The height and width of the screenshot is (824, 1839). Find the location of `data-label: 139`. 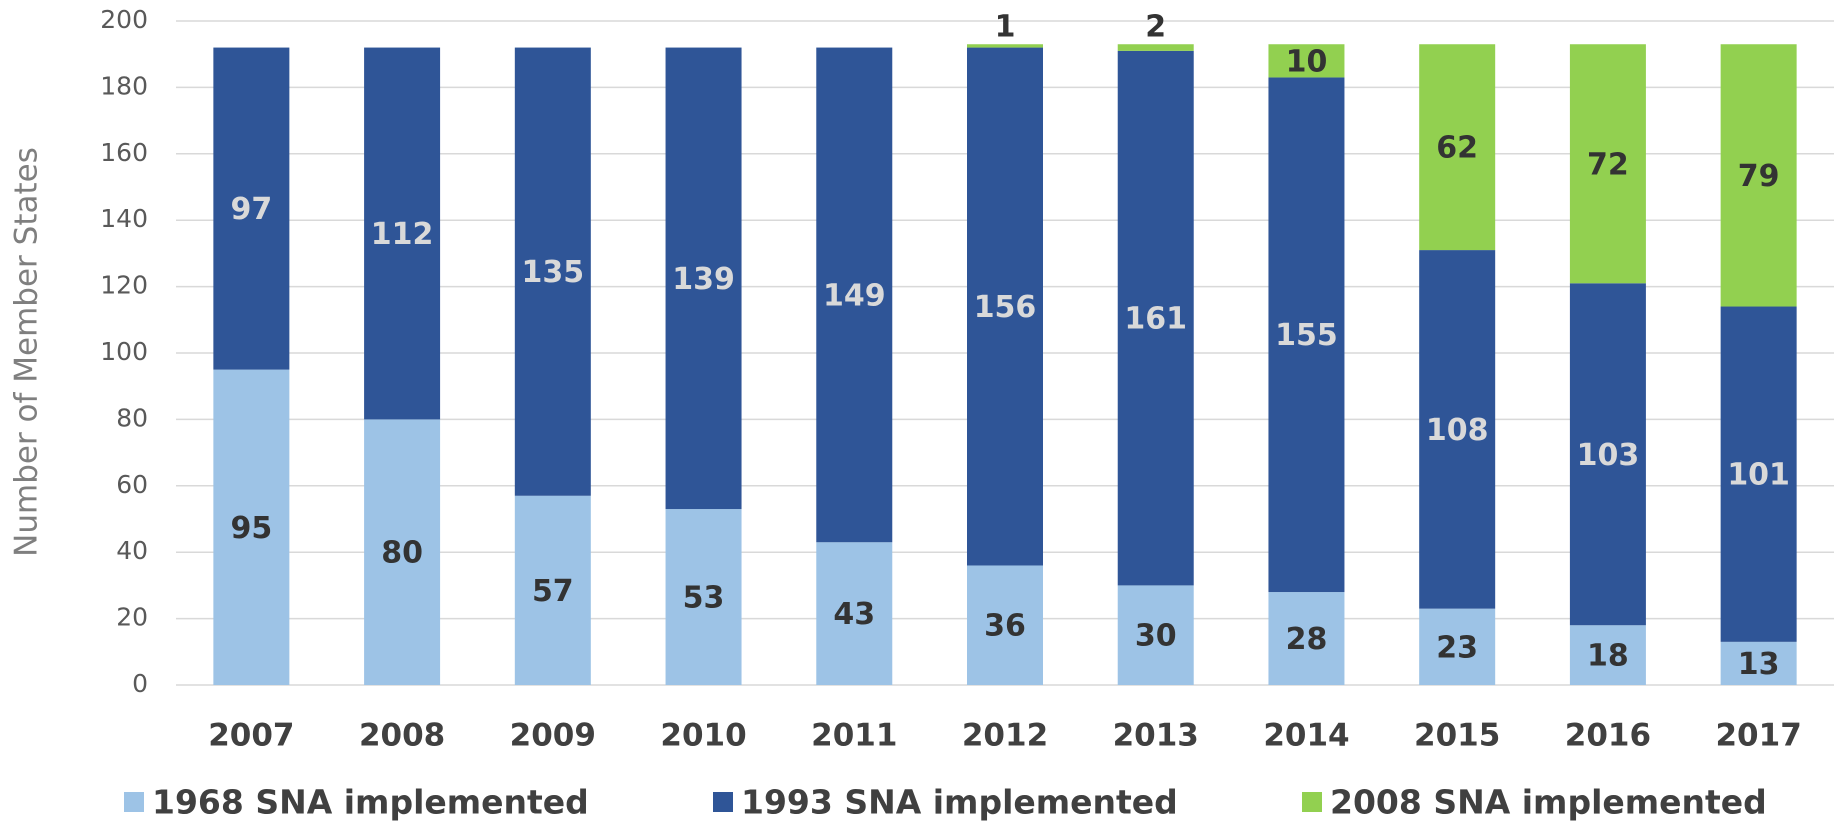

data-label: 139 is located at coordinates (703, 279).